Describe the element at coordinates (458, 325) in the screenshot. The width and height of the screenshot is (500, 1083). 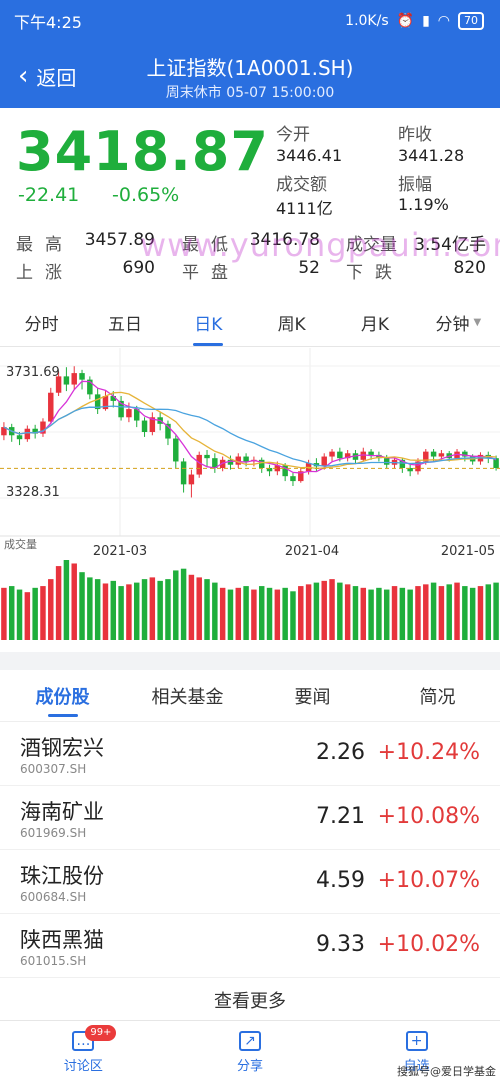
I see `kline-tab: 分钟 ▼` at that location.